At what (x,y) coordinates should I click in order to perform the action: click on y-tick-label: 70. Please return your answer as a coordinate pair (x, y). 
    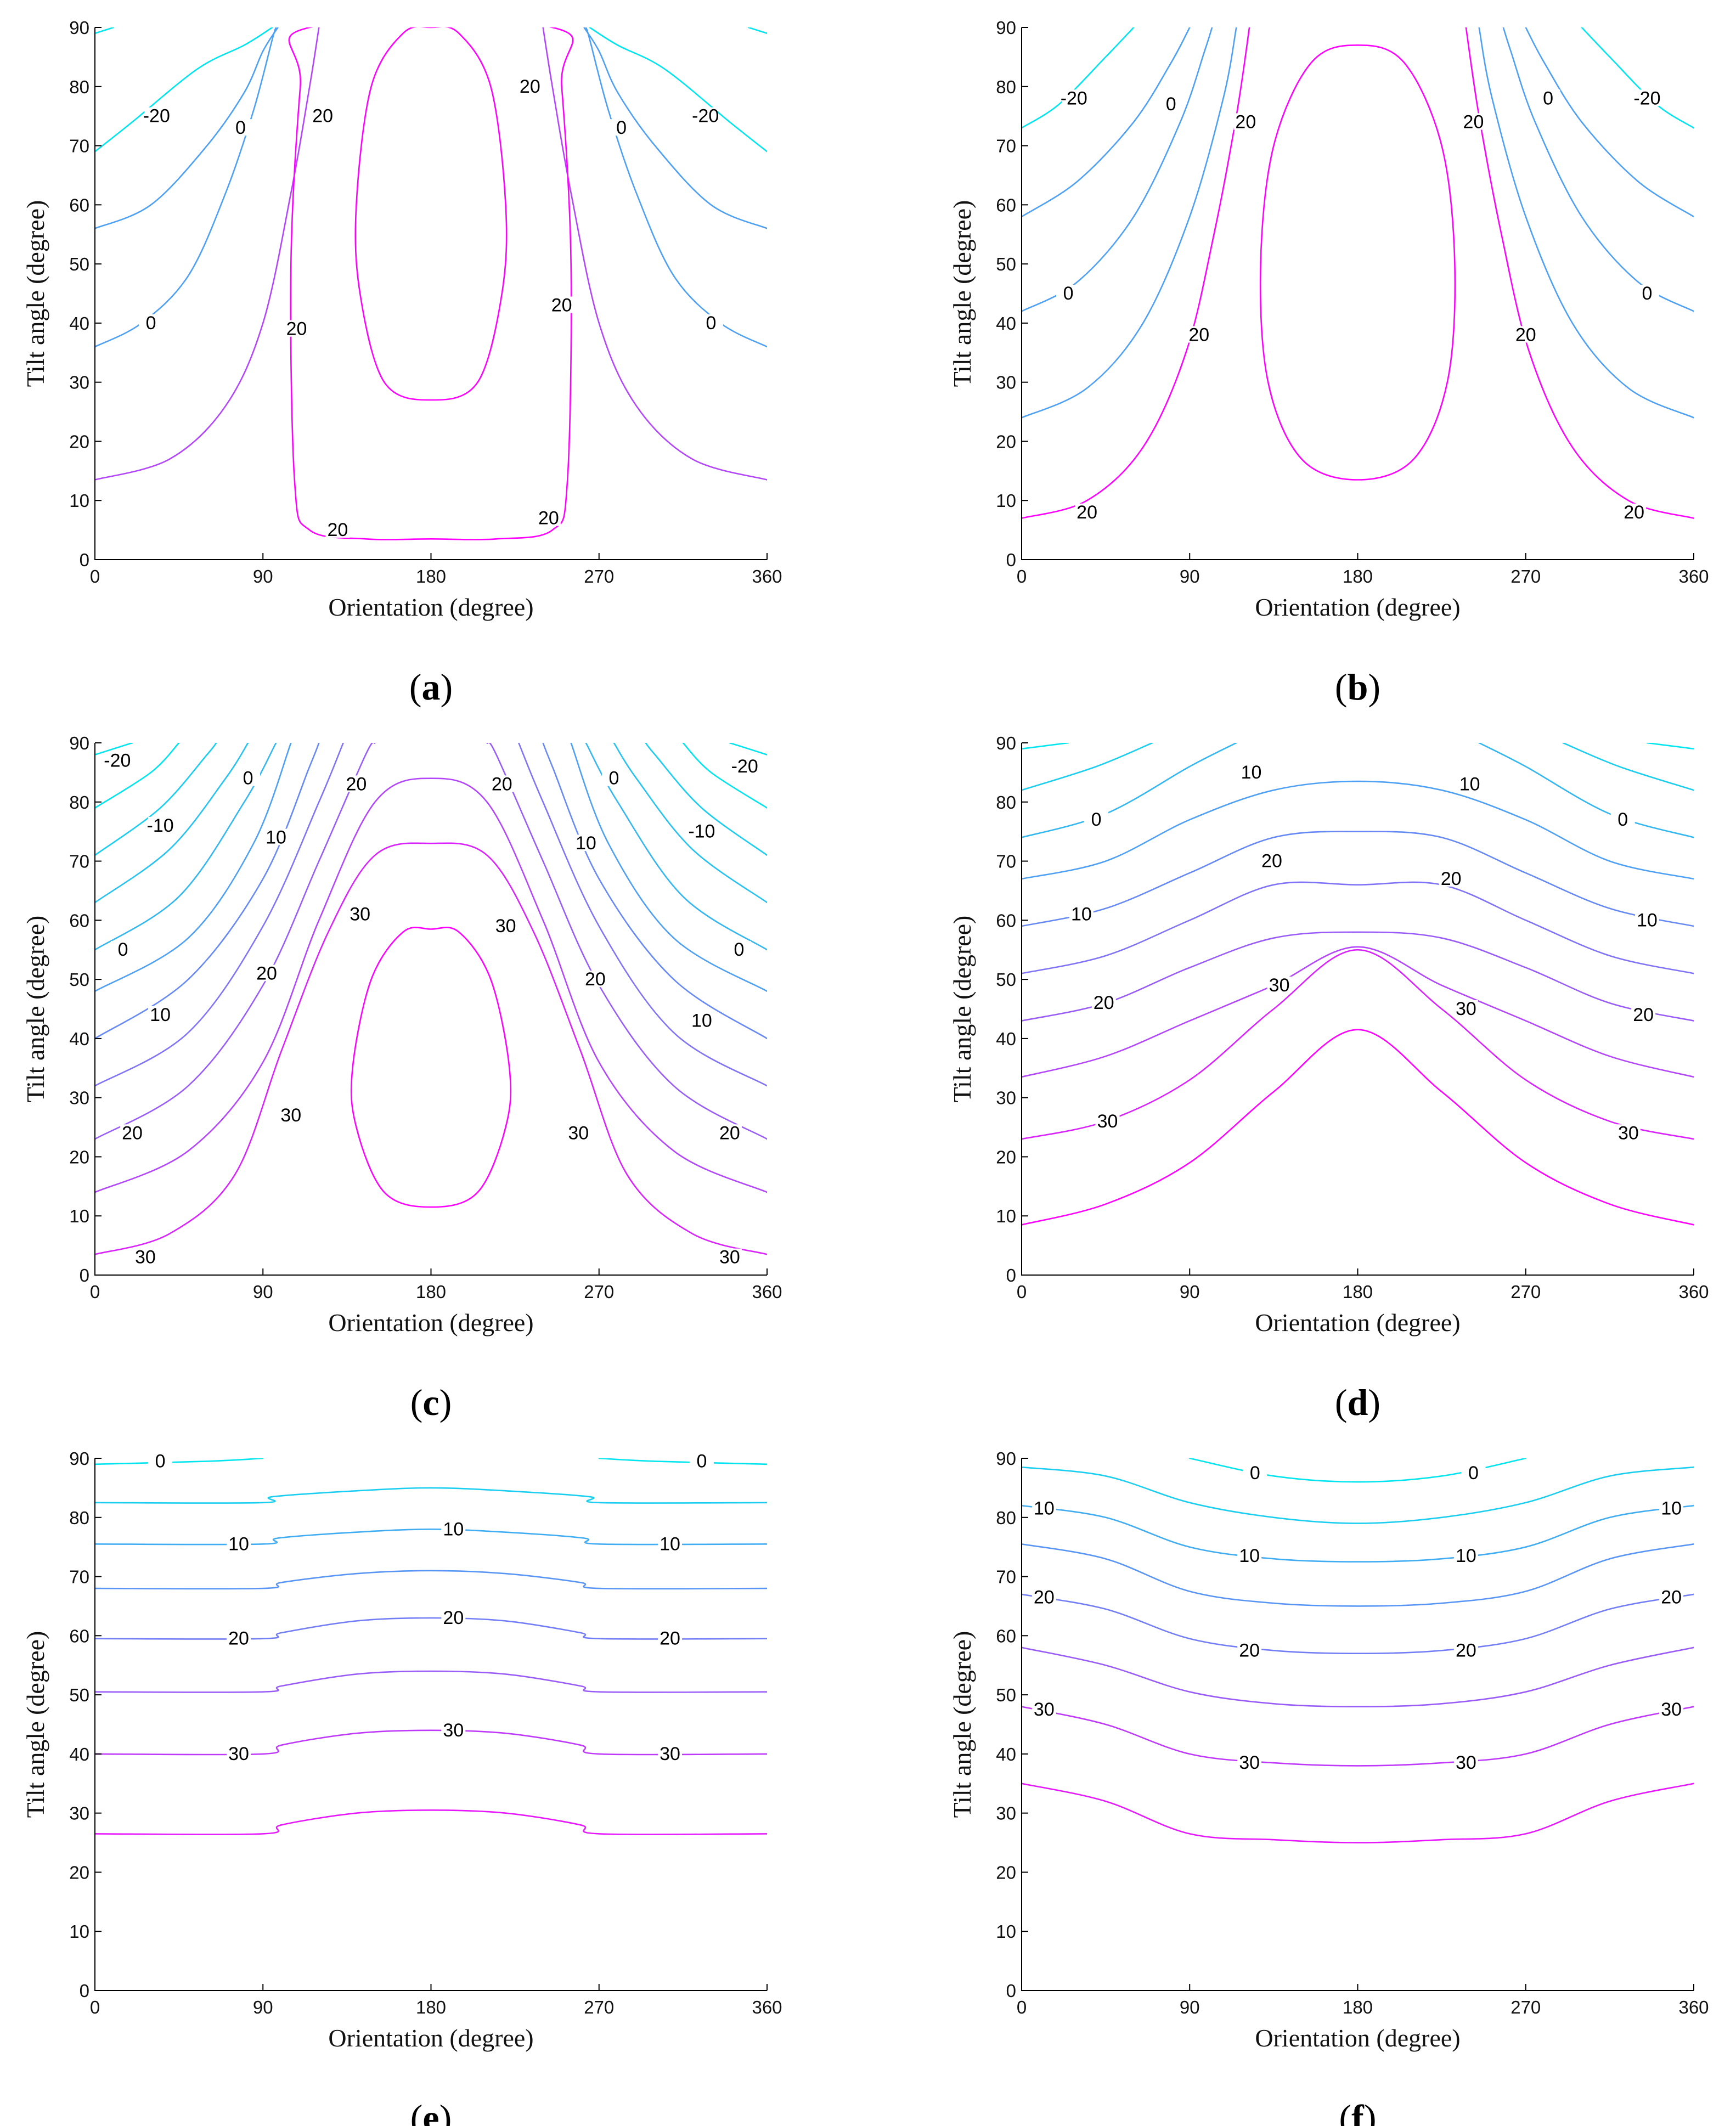
    Looking at the image, I should click on (79, 146).